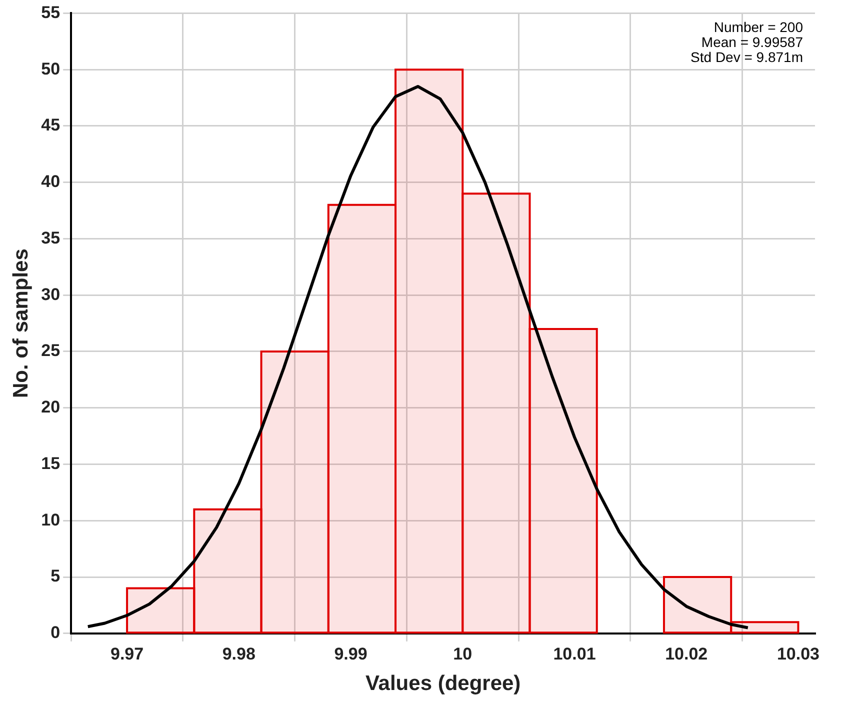 Image resolution: width=850 pixels, height=706 pixels. I want to click on y-tick-label: 0, so click(55, 632).